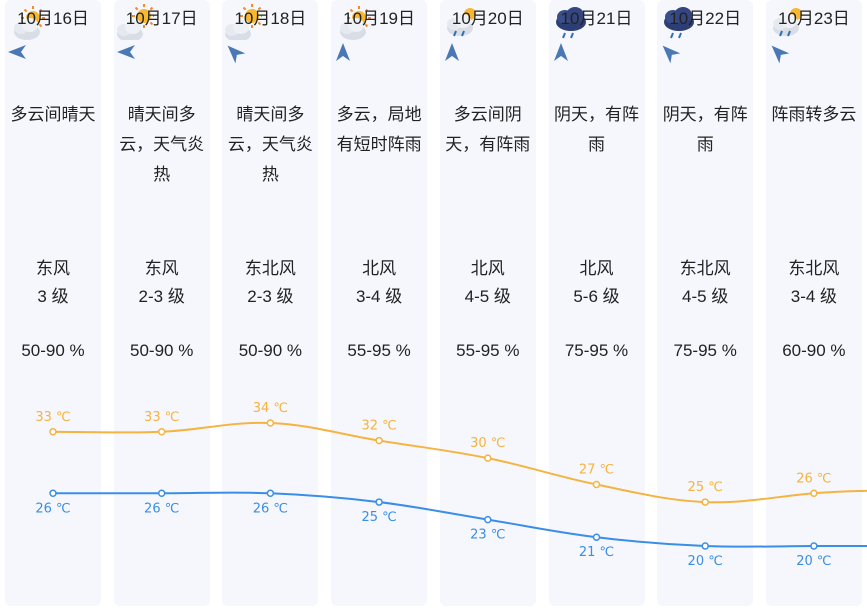 The height and width of the screenshot is (614, 867). What do you see at coordinates (487, 18) in the screenshot?
I see `day-date: 10月20日` at bounding box center [487, 18].